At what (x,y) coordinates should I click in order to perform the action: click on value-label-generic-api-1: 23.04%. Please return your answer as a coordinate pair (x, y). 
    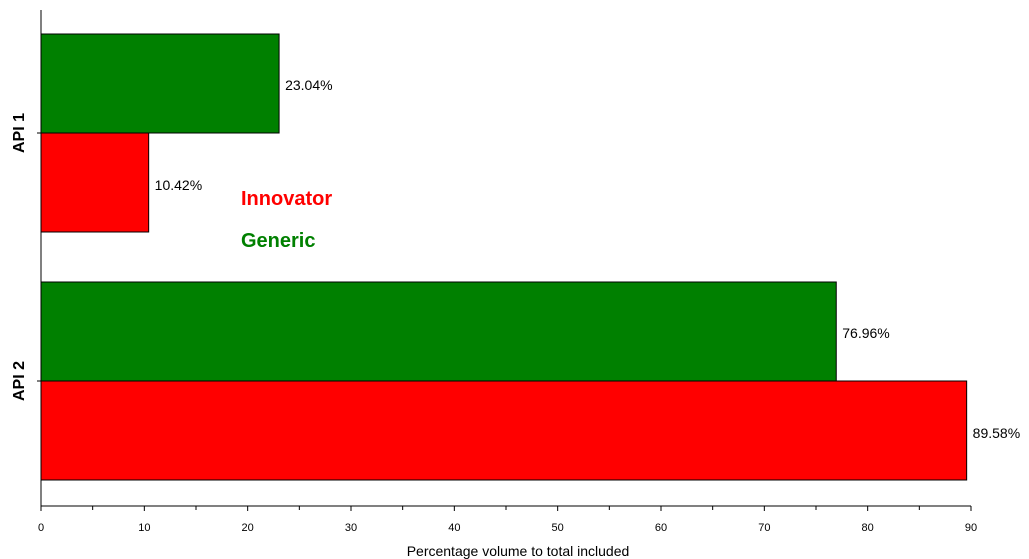
    Looking at the image, I should click on (308, 85).